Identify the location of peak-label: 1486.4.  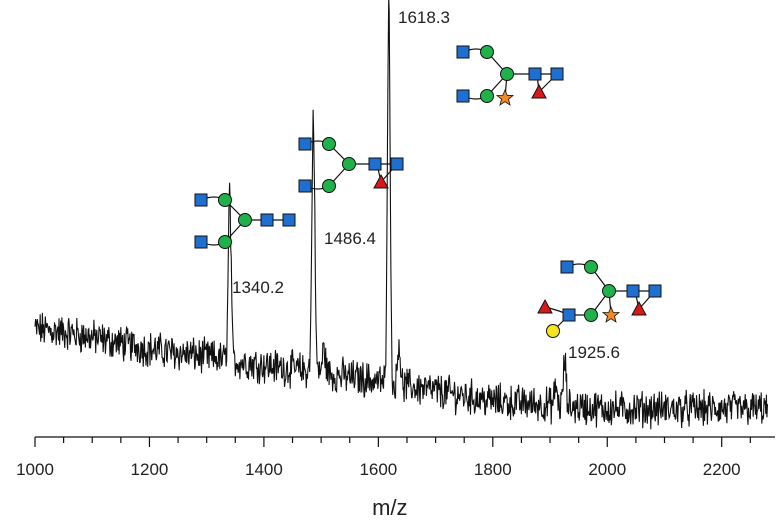
(350, 238).